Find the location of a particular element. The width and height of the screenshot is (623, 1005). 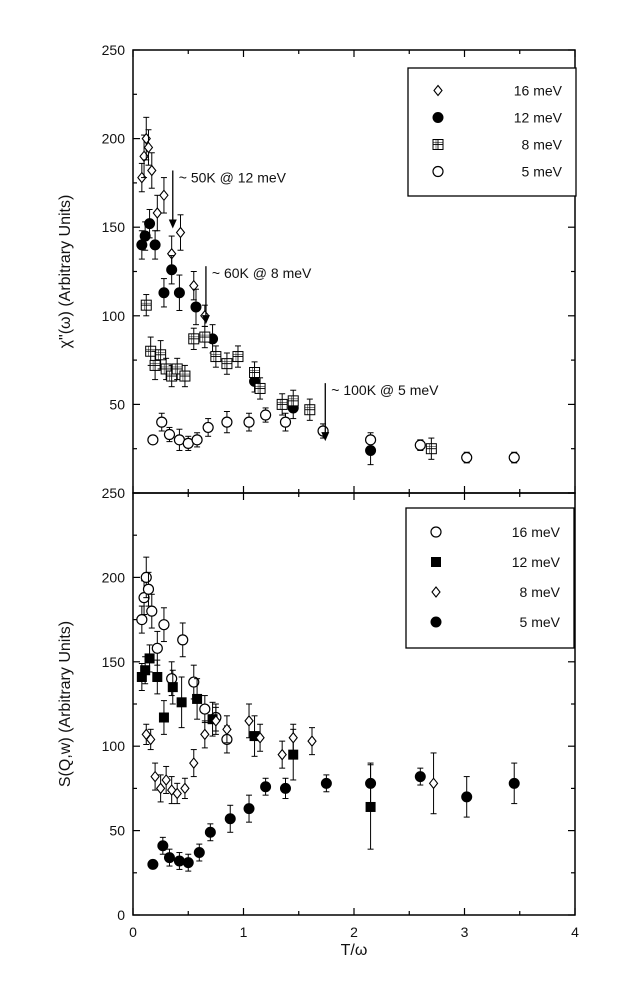

annotation-label: ~ 100K @ 5 meV is located at coordinates (385, 390).